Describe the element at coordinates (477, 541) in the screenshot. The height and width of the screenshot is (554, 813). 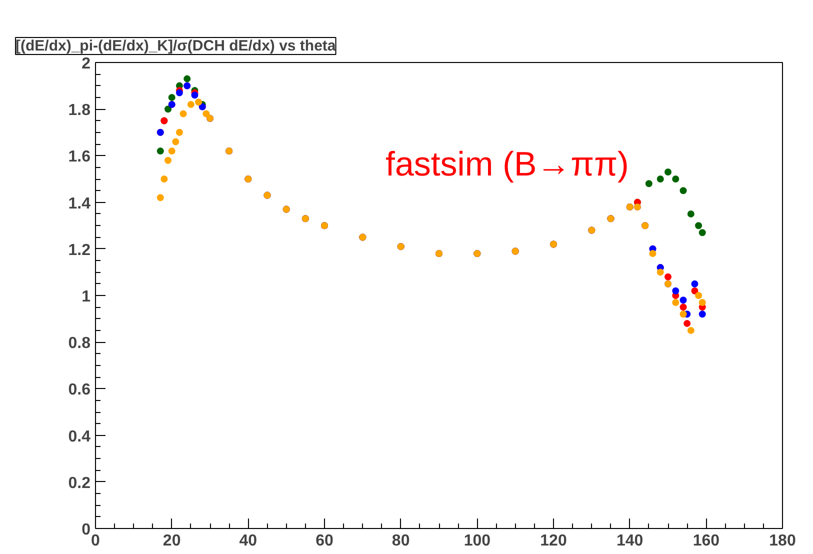
I see `x-tick-label: 100` at that location.